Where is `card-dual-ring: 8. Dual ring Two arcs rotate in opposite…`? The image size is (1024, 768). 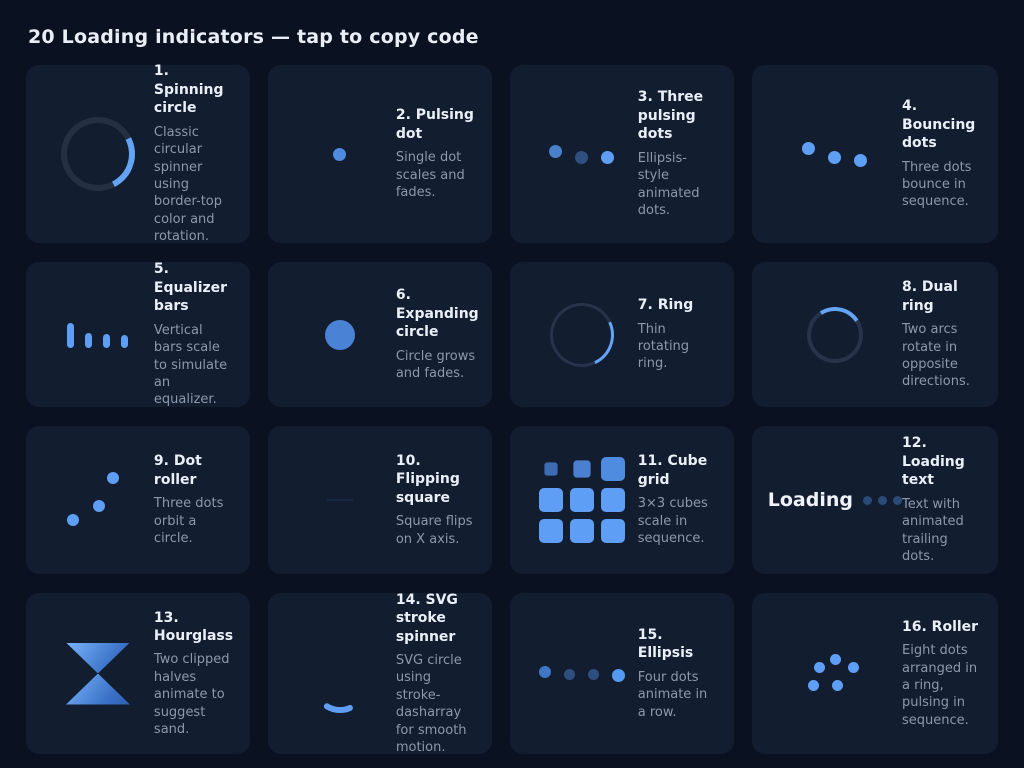 card-dual-ring: 8. Dual ring Two arcs rotate in opposite… is located at coordinates (874, 334).